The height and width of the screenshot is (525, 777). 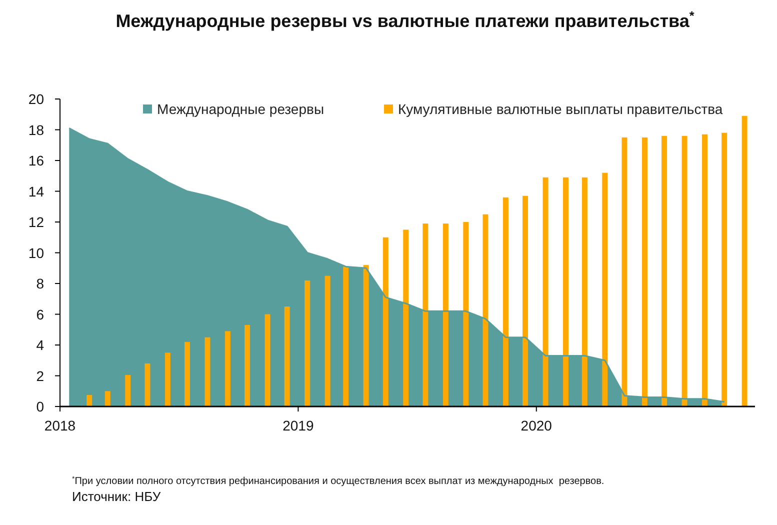 I want to click on y-tick-label: 2, so click(x=40, y=376).